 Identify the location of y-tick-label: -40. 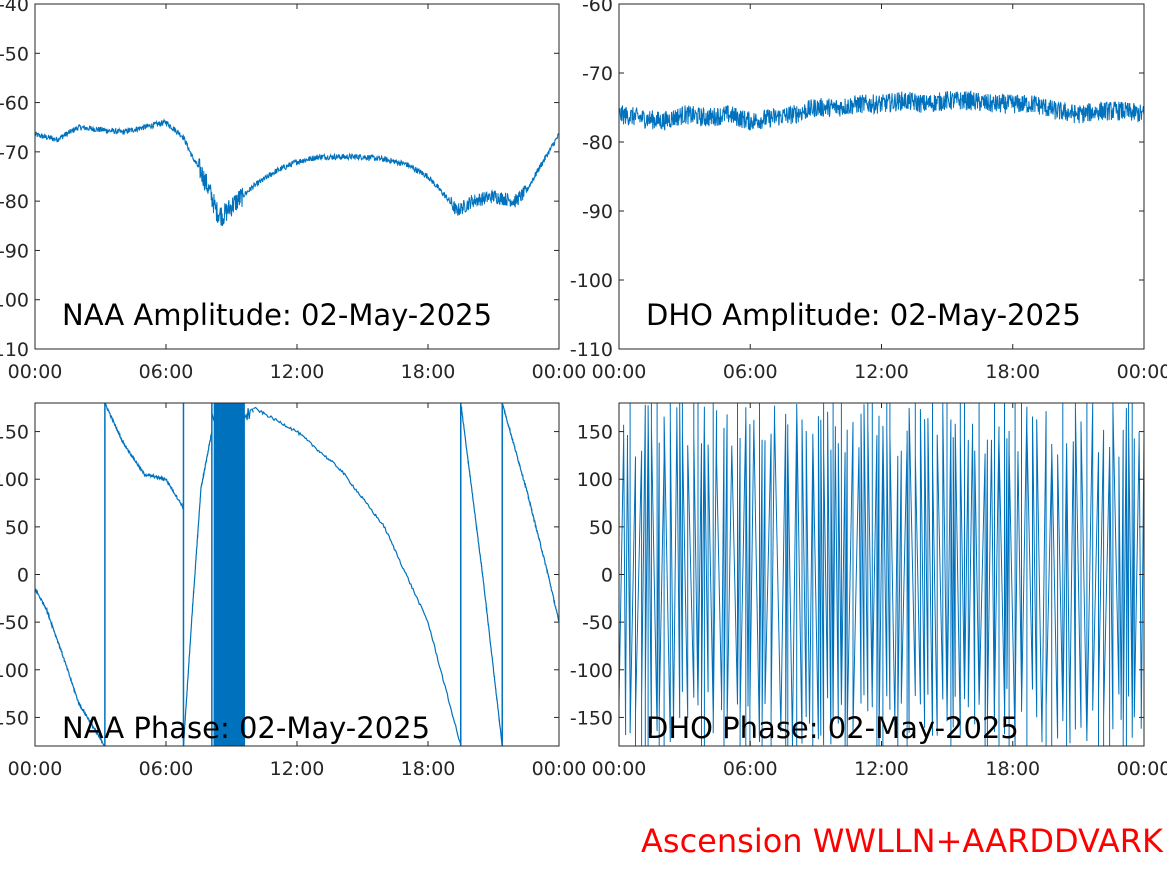
(14, 8).